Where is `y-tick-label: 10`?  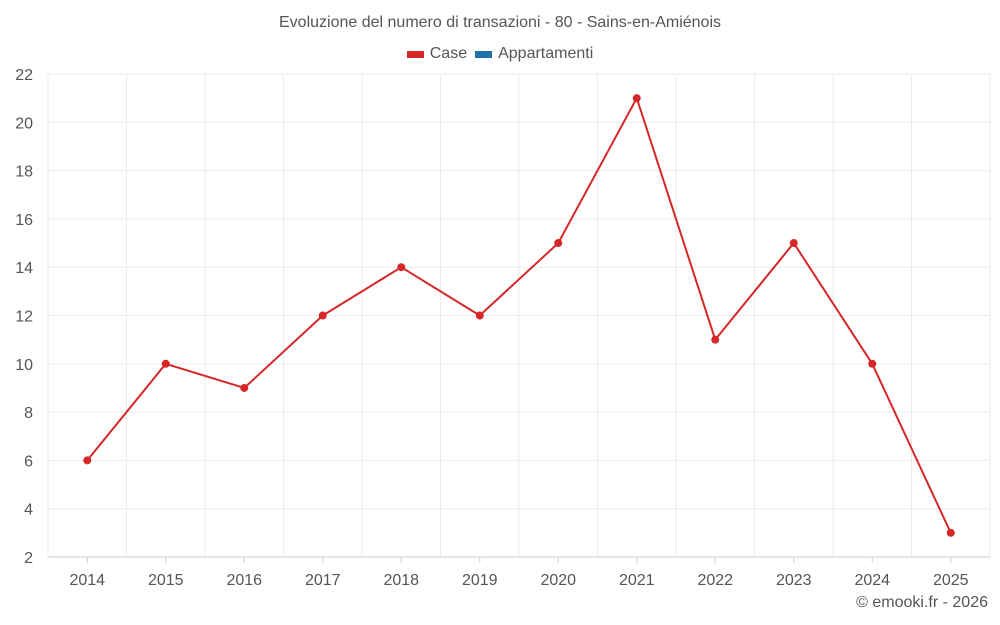
y-tick-label: 10 is located at coordinates (24, 365).